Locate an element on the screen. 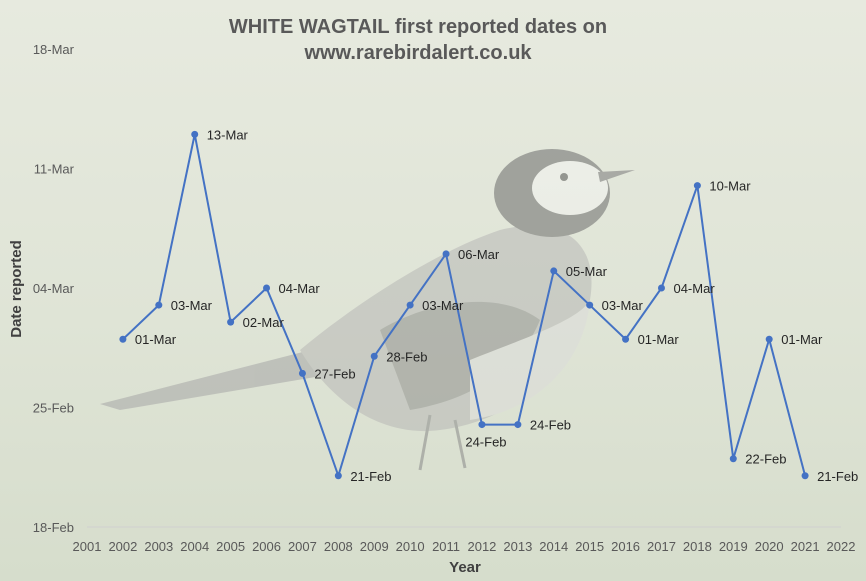 The image size is (866, 581). x-tick-label: 2003 is located at coordinates (158, 546).